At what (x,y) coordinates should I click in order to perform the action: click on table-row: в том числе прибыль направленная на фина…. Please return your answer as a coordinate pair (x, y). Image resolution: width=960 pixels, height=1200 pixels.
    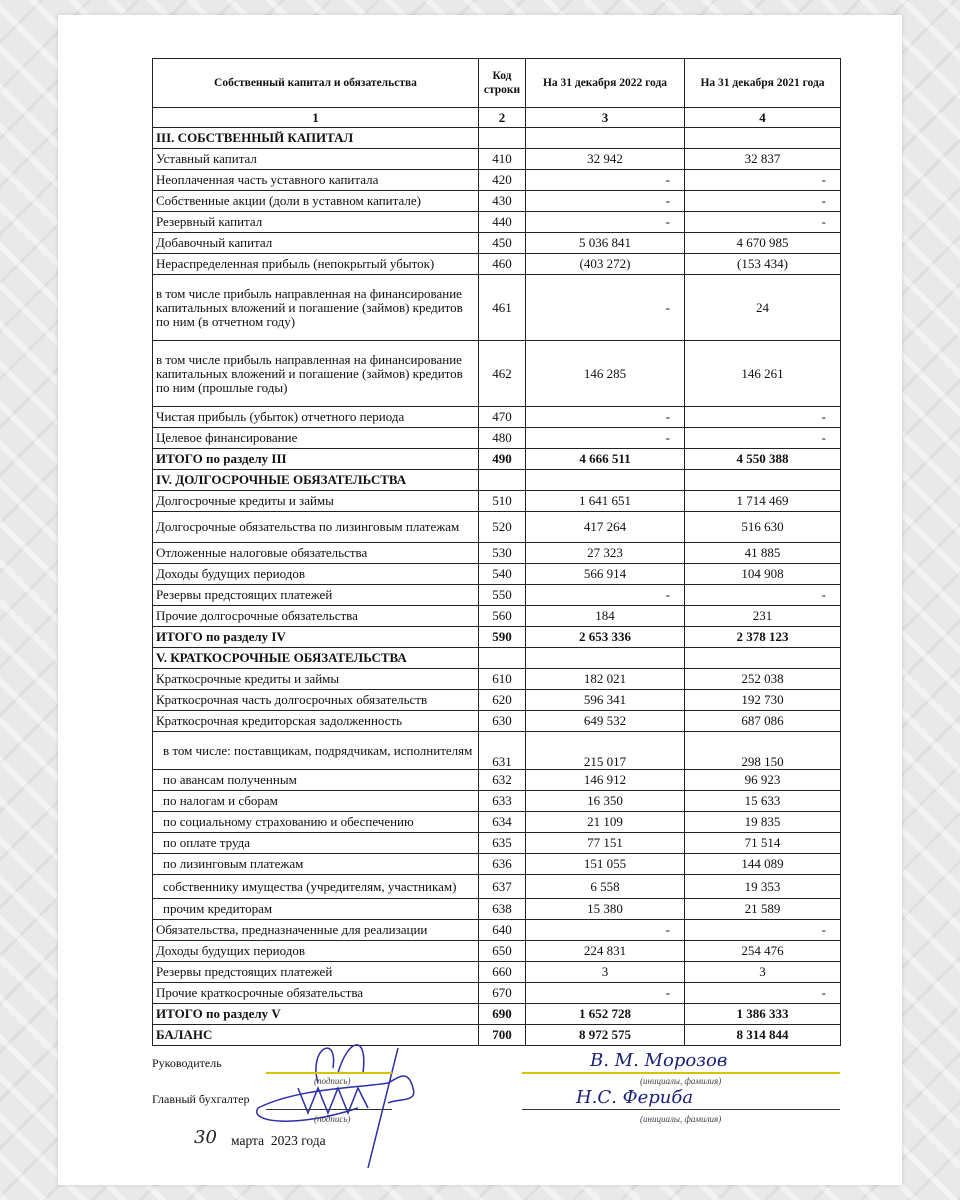
    Looking at the image, I should click on (496, 373).